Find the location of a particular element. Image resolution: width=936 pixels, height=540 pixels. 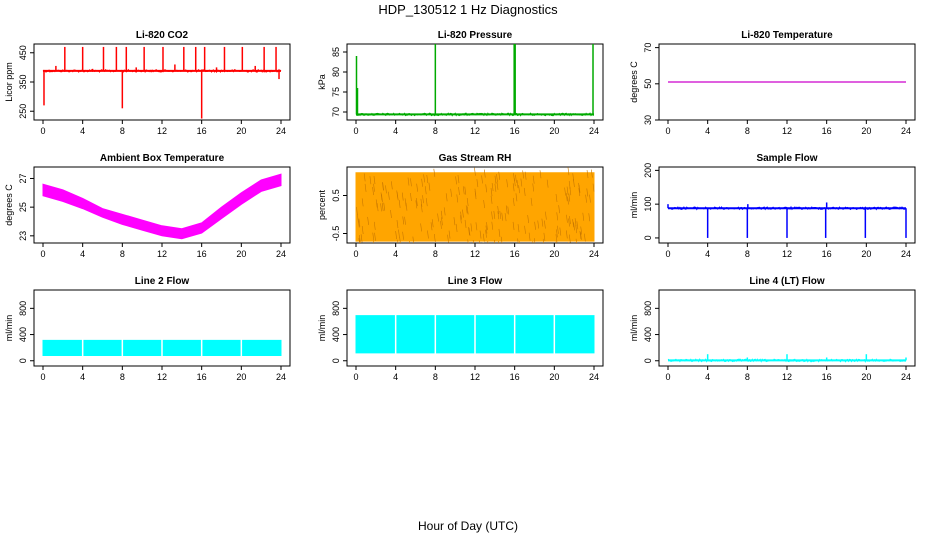

y-axis-label: kPa is located at coordinates (322, 82).